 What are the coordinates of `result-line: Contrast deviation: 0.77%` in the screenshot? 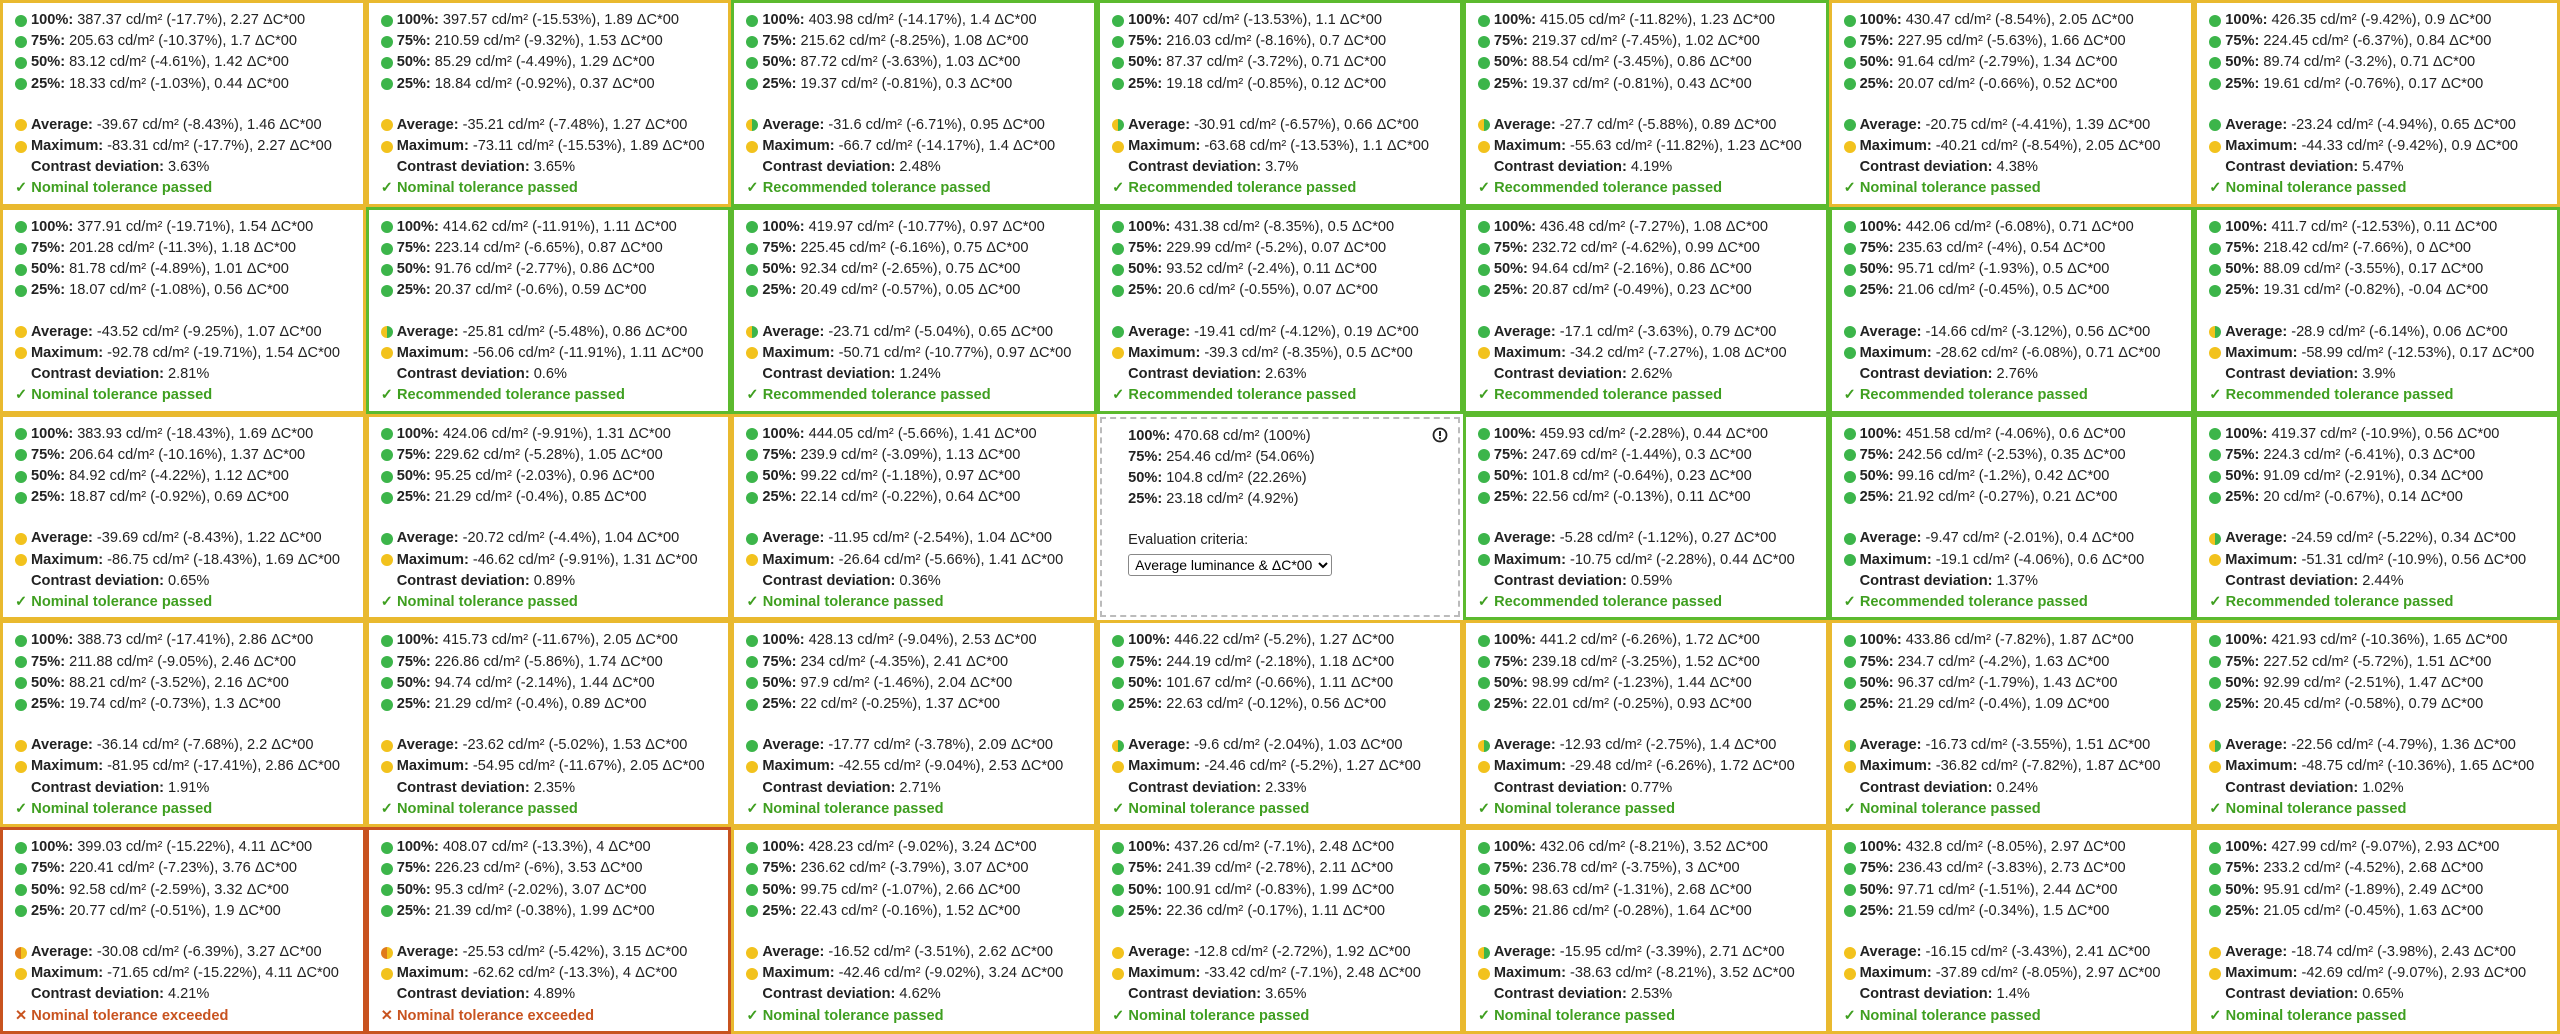 It's located at (1649, 788).